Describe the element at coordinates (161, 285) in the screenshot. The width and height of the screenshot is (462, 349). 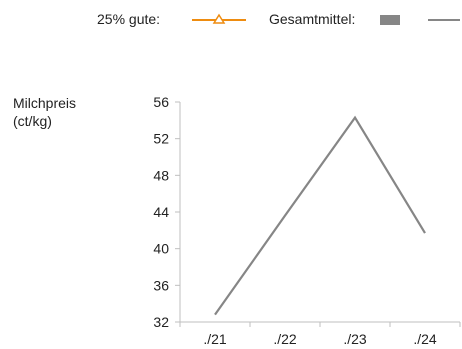
I see `y-tick-label: 36` at that location.